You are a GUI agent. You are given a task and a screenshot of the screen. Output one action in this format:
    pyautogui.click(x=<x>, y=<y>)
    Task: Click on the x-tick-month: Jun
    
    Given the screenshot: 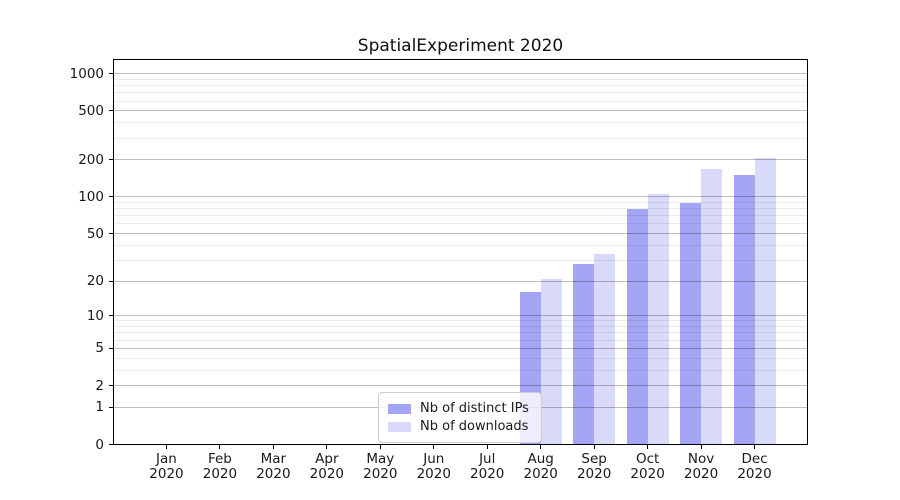 What is the action you would take?
    pyautogui.click(x=434, y=458)
    